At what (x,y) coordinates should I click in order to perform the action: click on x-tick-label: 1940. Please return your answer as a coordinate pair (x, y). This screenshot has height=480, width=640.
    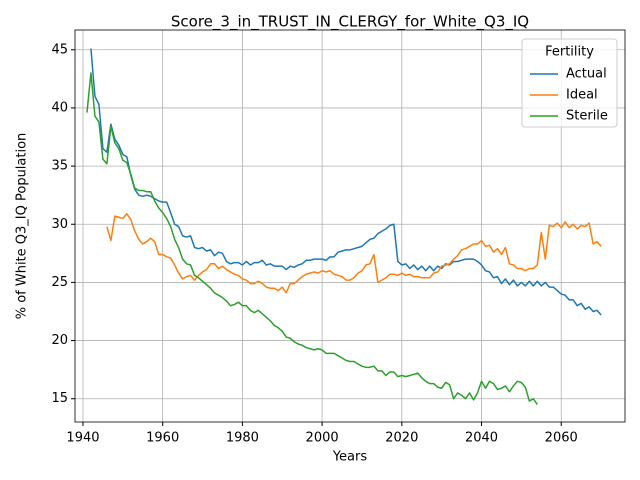
    Looking at the image, I should click on (82, 438).